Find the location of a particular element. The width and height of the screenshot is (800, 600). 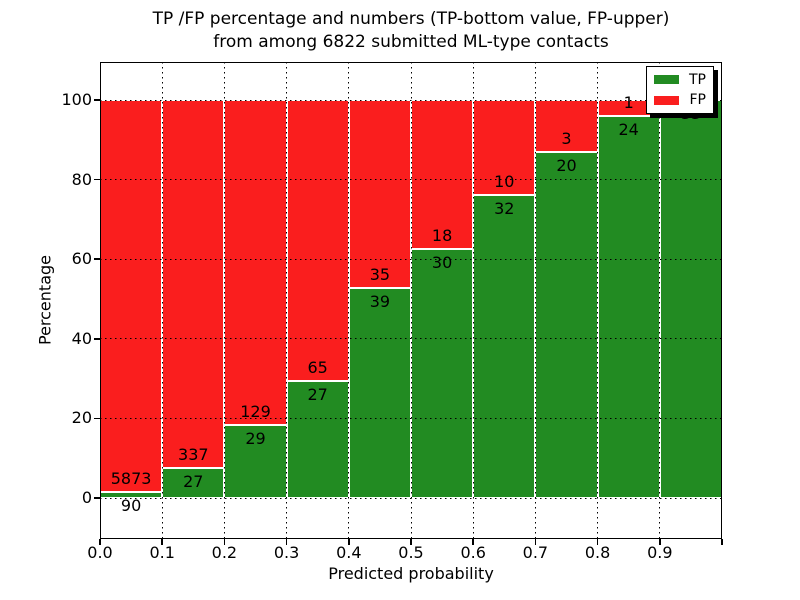

x-tick-label: 0.5 is located at coordinates (411, 552).